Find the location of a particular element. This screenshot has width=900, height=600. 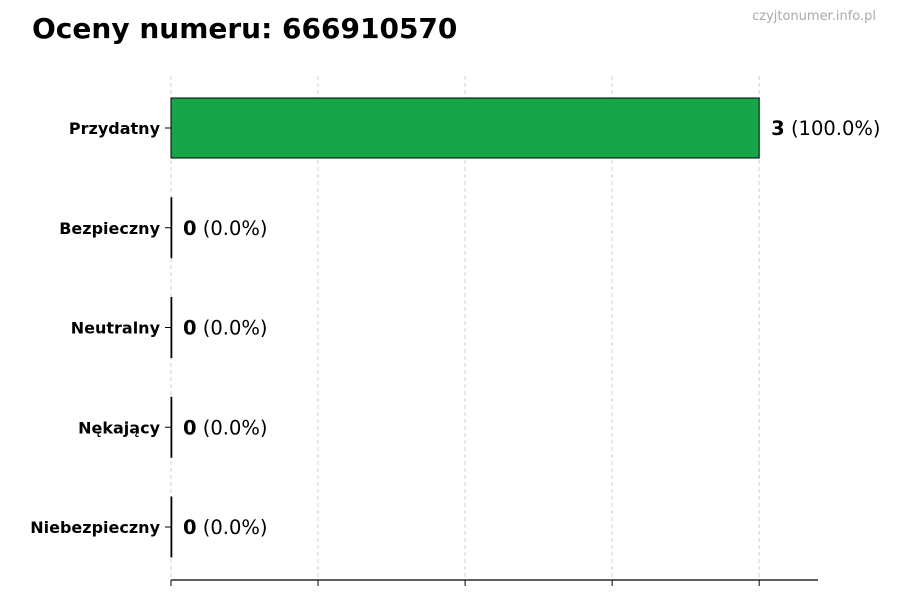

category-label: Przydatny is located at coordinates (115, 128).